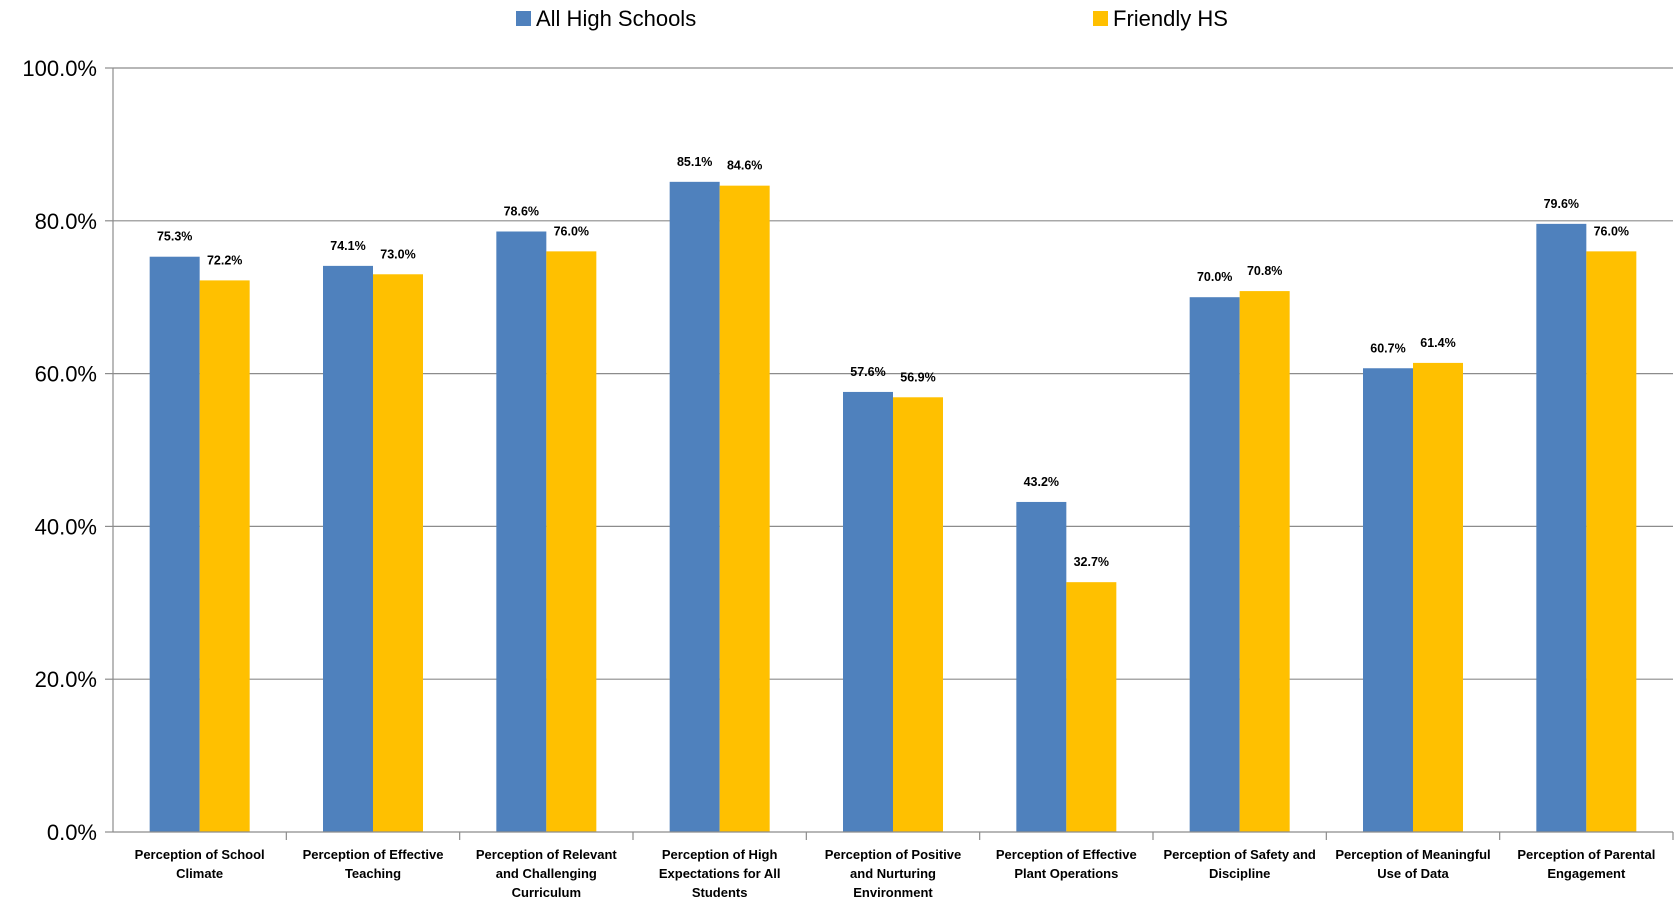 The height and width of the screenshot is (902, 1679). What do you see at coordinates (1437, 343) in the screenshot?
I see `data-label: 61.4%` at bounding box center [1437, 343].